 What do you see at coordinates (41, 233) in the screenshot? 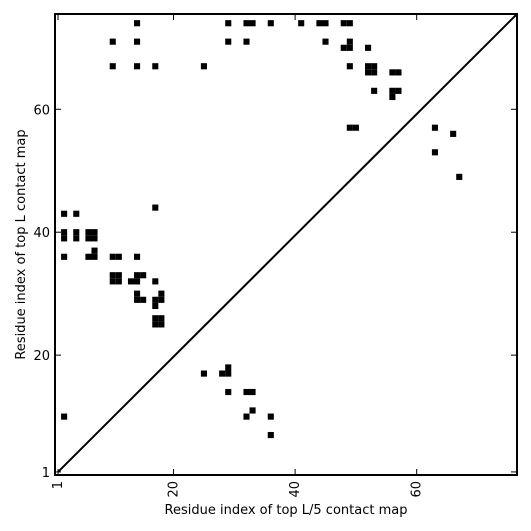
I see `y-tick-label: 40` at bounding box center [41, 233].